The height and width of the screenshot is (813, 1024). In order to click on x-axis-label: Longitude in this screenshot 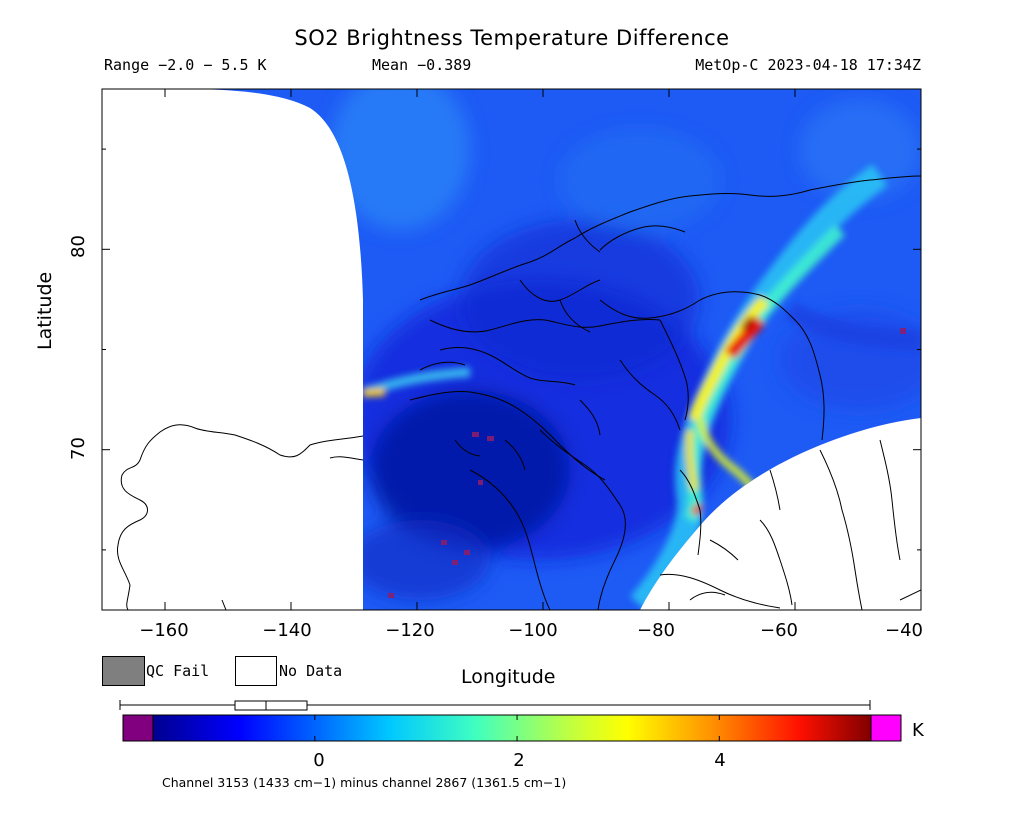, I will do `click(508, 677)`.